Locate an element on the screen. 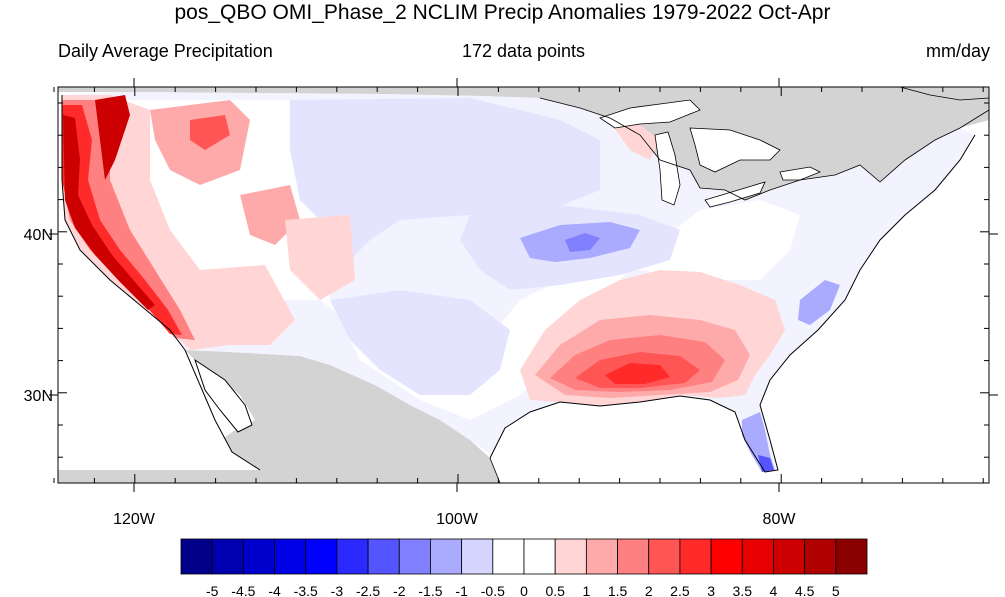 This screenshot has width=1005, height=597. red-anomaly-idaho-core is located at coordinates (210, 132).